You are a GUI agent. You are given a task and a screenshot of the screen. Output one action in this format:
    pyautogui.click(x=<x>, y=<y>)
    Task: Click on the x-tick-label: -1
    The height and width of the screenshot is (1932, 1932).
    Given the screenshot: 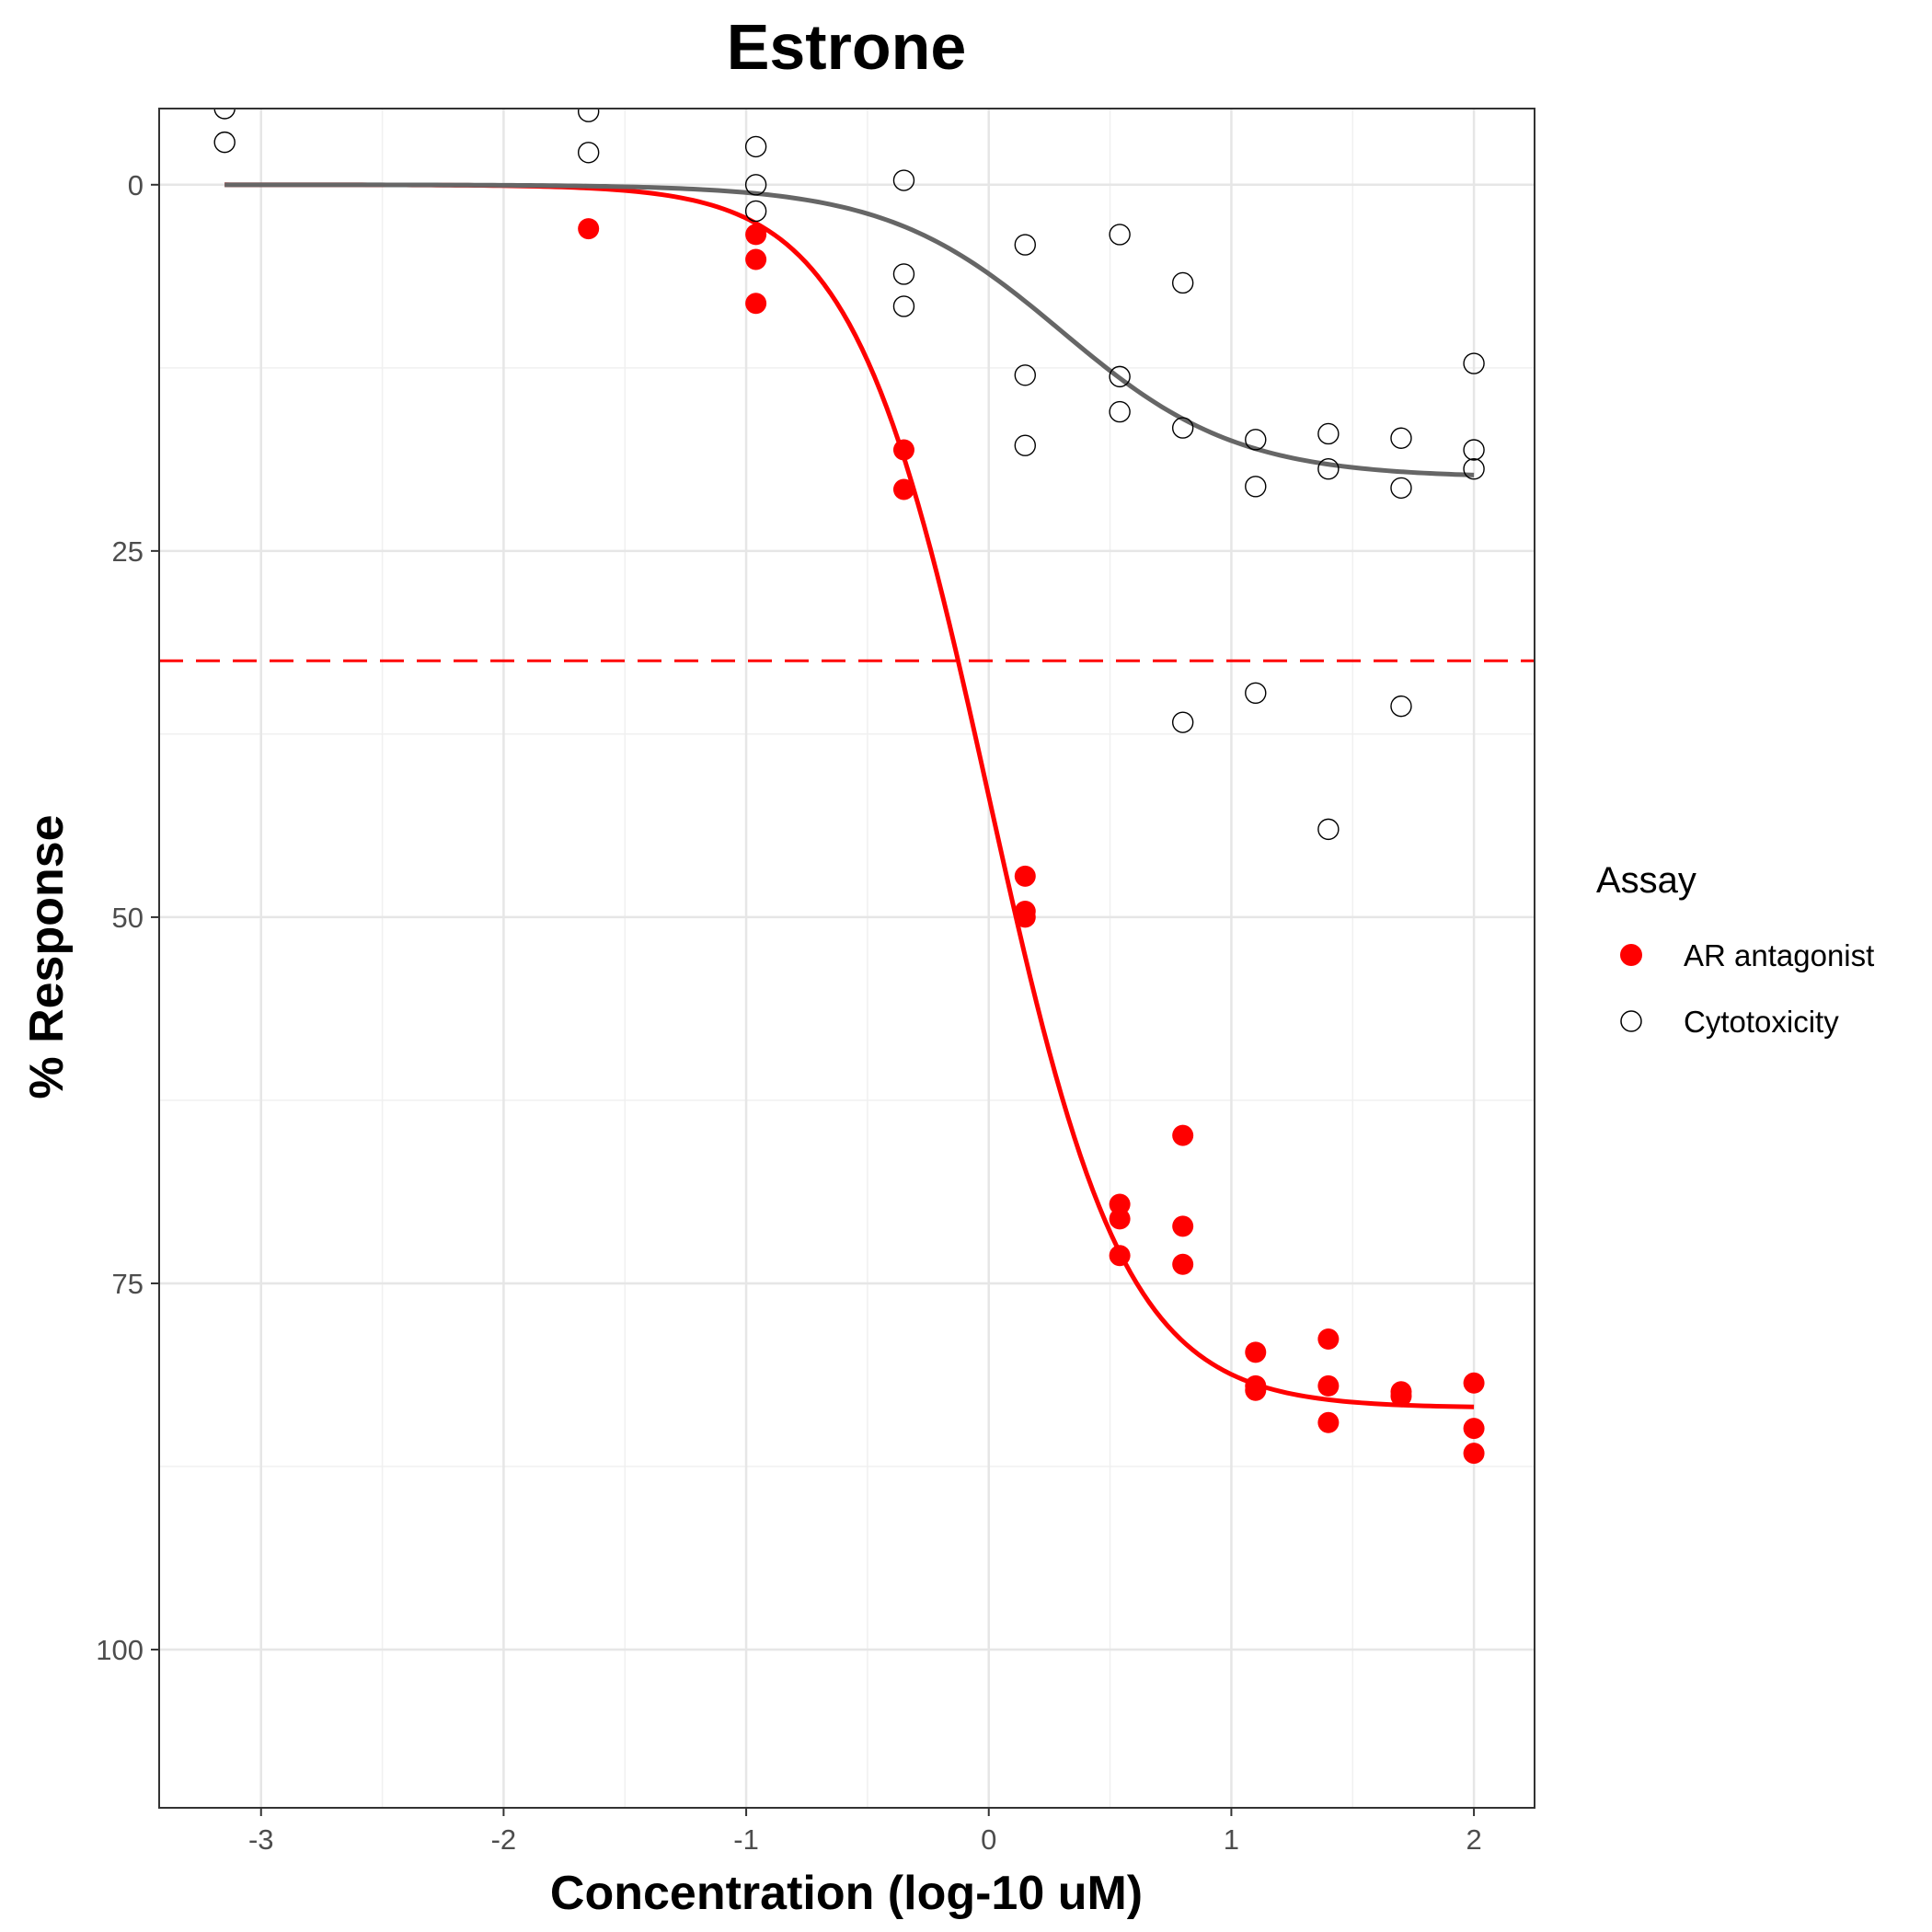 What is the action you would take?
    pyautogui.click(x=746, y=1839)
    